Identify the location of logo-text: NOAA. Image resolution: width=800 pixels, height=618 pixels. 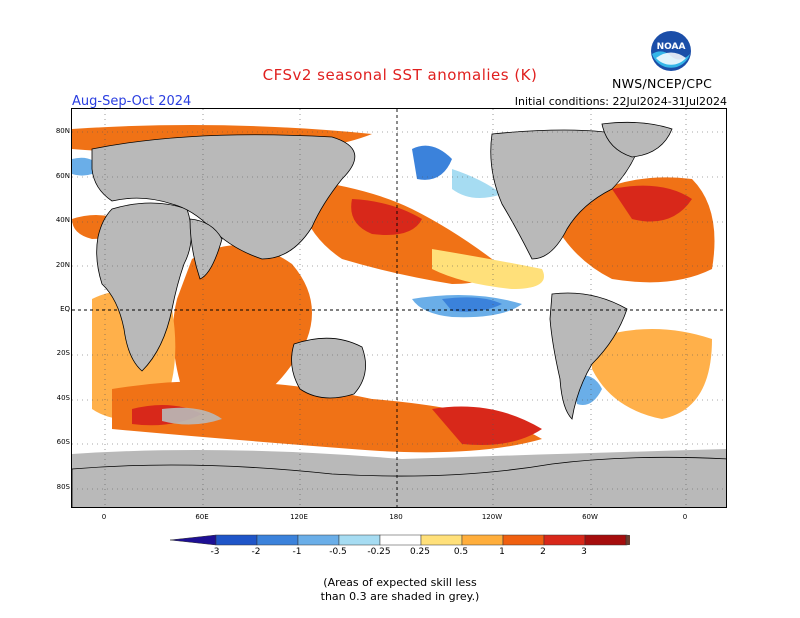
(671, 47).